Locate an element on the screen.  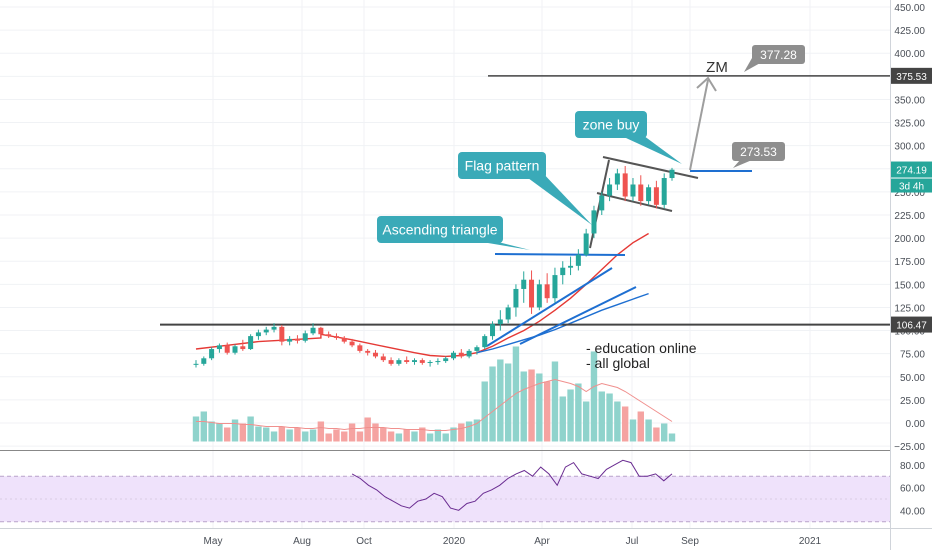
ma-fast-line is located at coordinates (422, 295).